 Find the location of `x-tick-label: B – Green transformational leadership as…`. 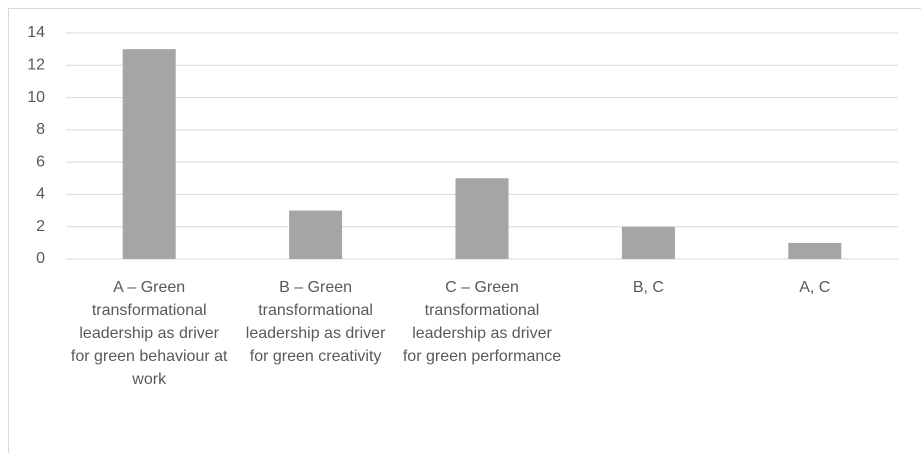

x-tick-label: B – Green transformational leadership as… is located at coordinates (315, 322).